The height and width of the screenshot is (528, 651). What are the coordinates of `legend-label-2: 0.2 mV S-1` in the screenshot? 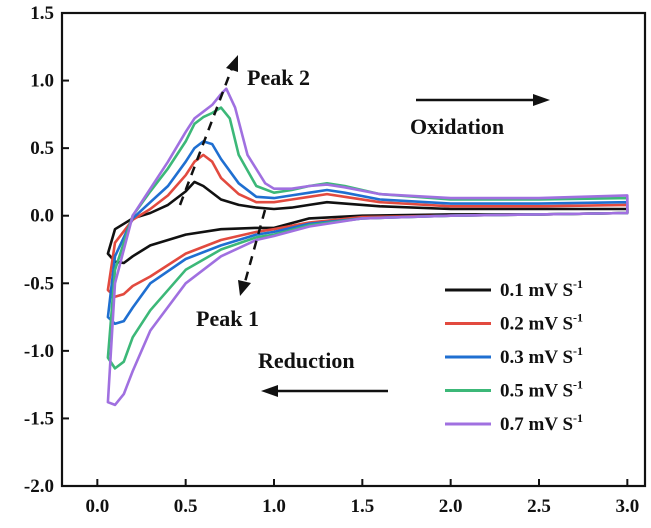 It's located at (541, 323).